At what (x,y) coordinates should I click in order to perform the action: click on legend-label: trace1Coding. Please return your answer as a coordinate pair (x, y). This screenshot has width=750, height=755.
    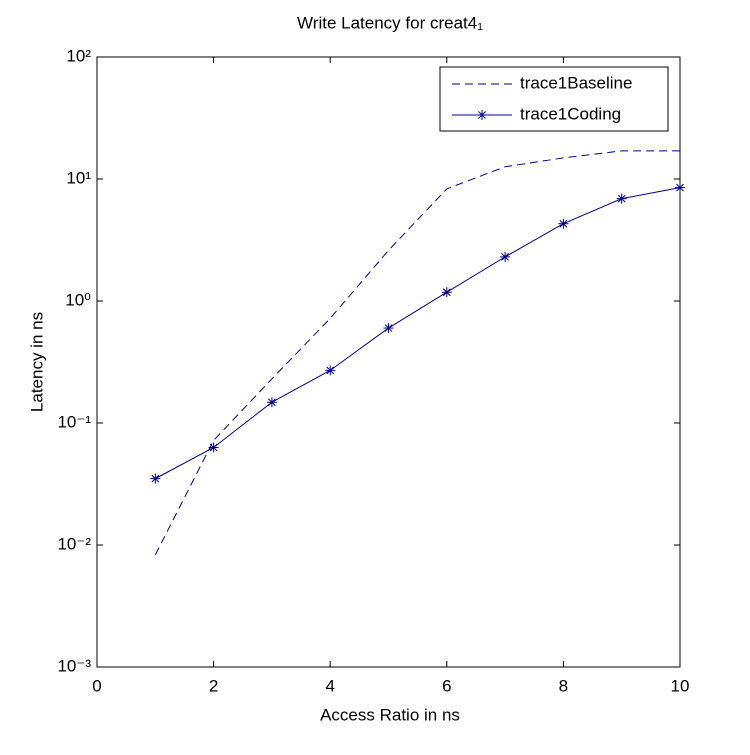
    Looking at the image, I should click on (570, 113).